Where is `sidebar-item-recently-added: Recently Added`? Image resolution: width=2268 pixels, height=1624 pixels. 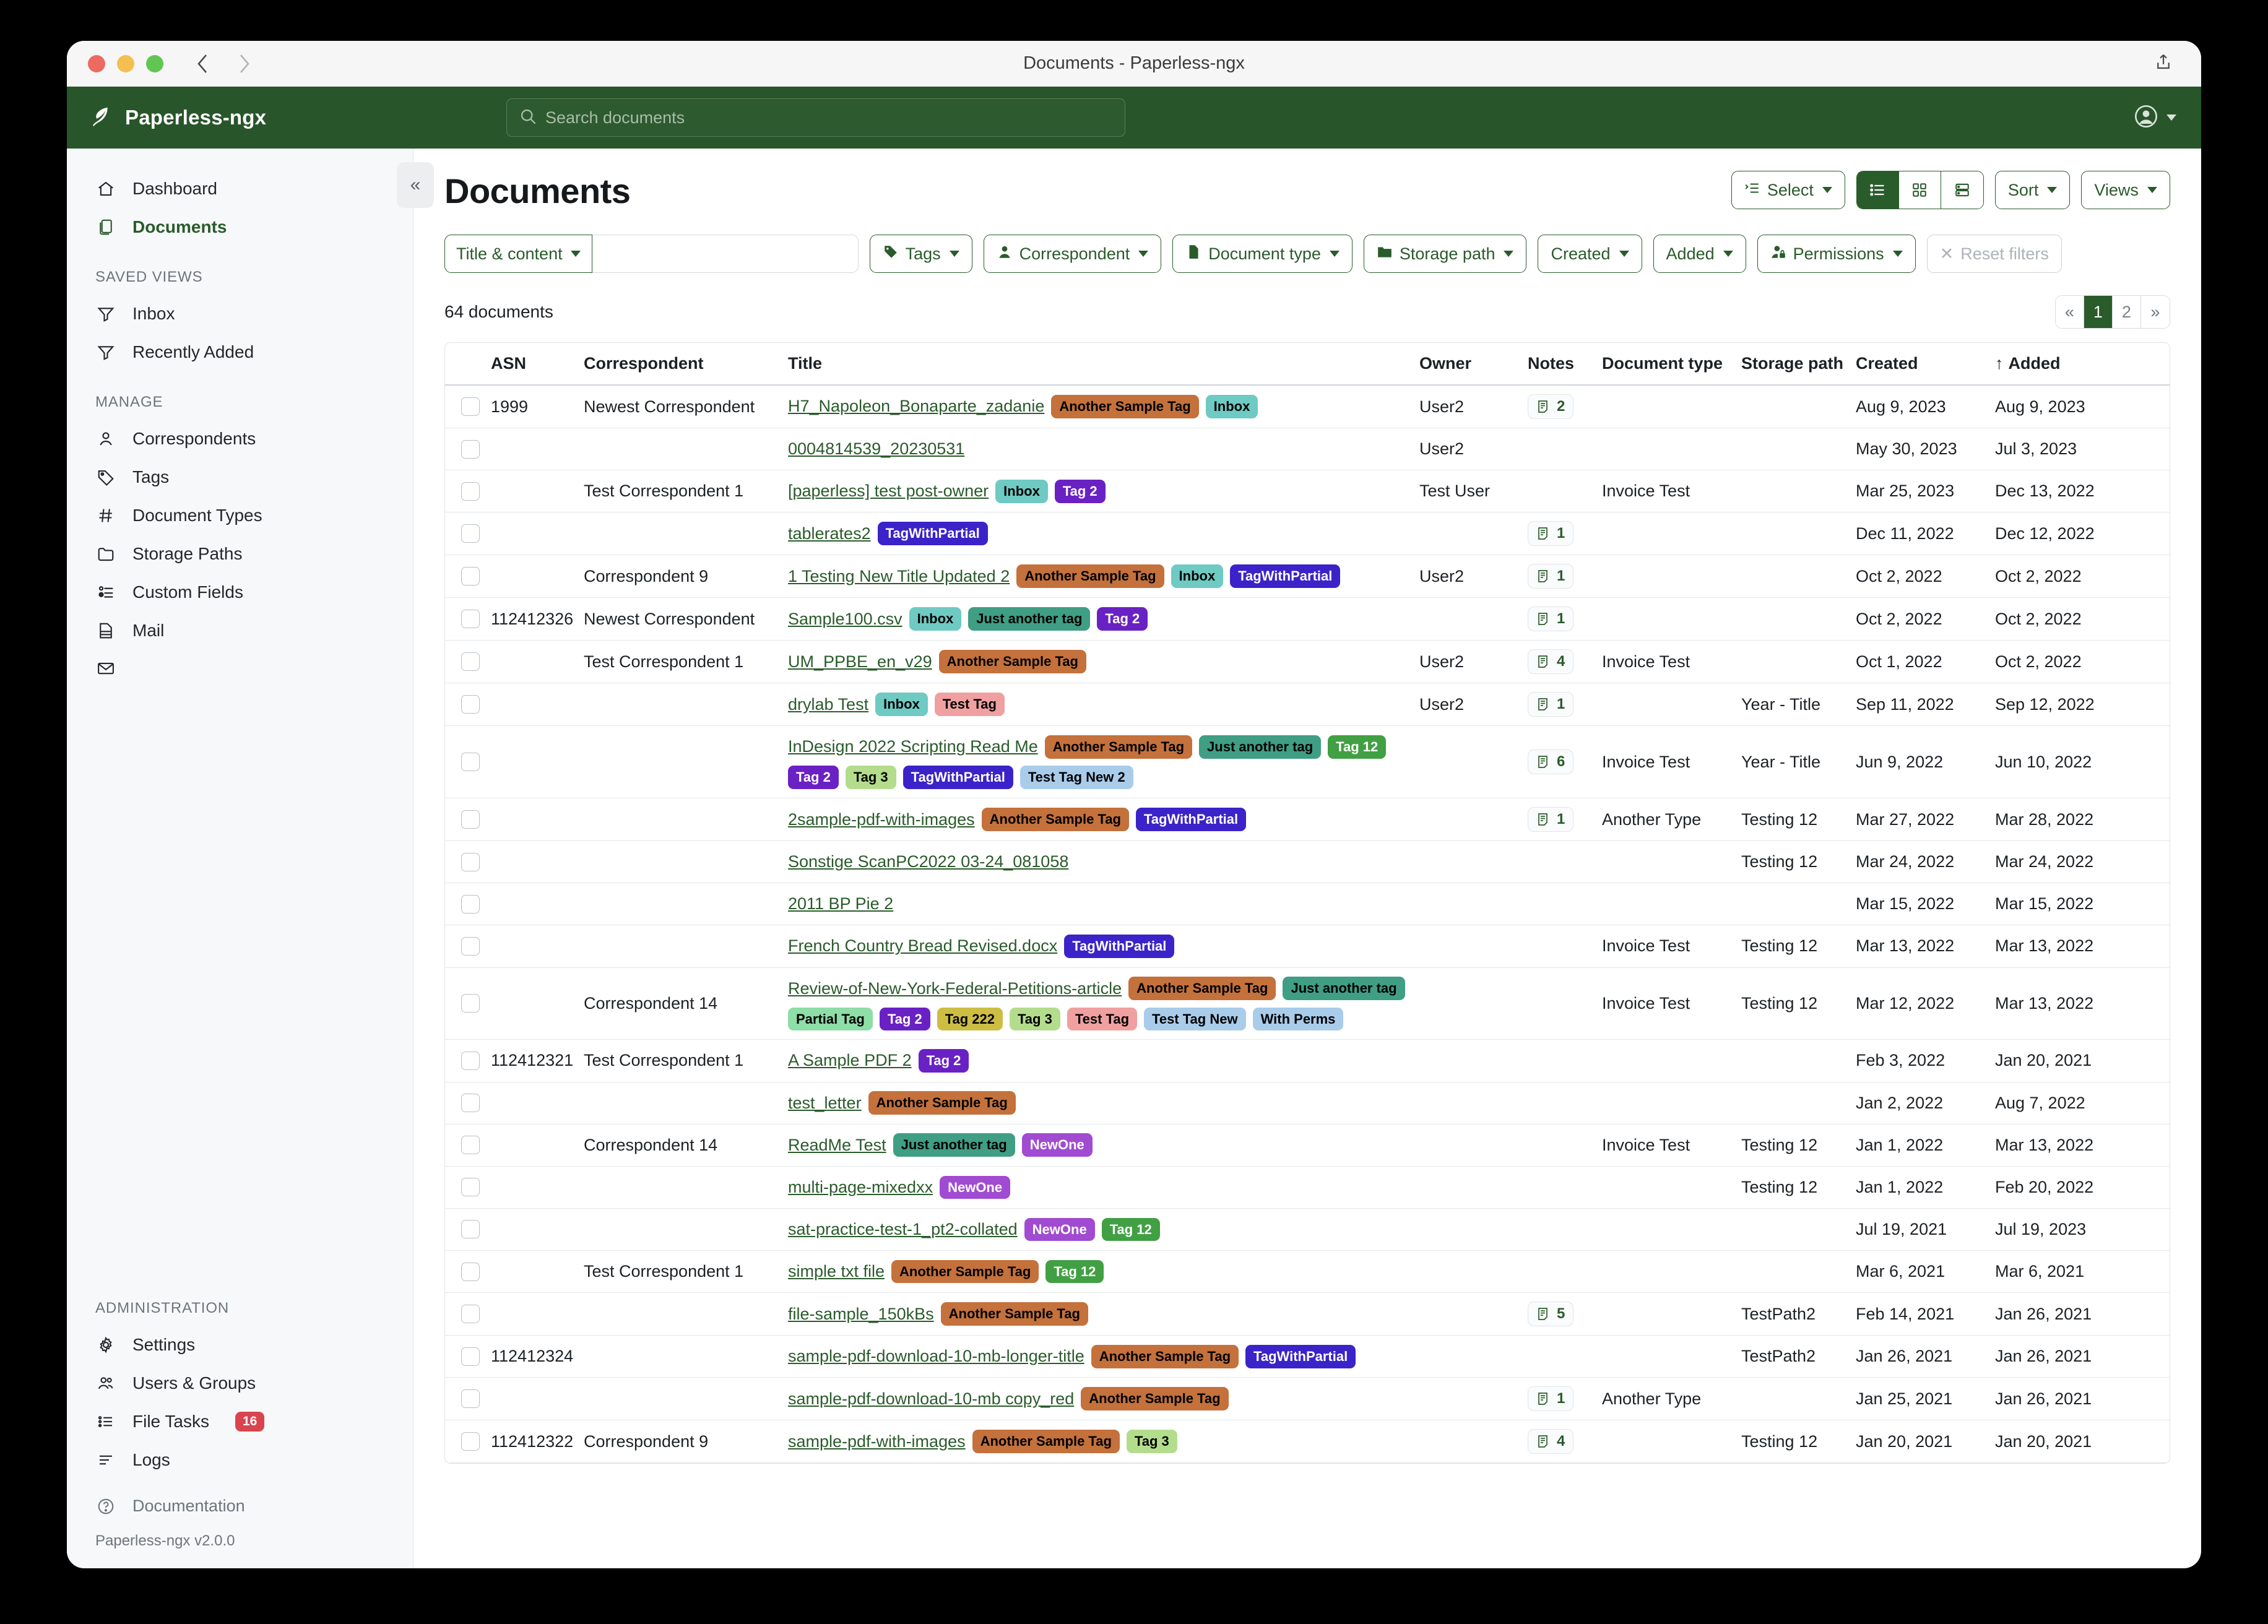 sidebar-item-recently-added: Recently Added is located at coordinates (240, 352).